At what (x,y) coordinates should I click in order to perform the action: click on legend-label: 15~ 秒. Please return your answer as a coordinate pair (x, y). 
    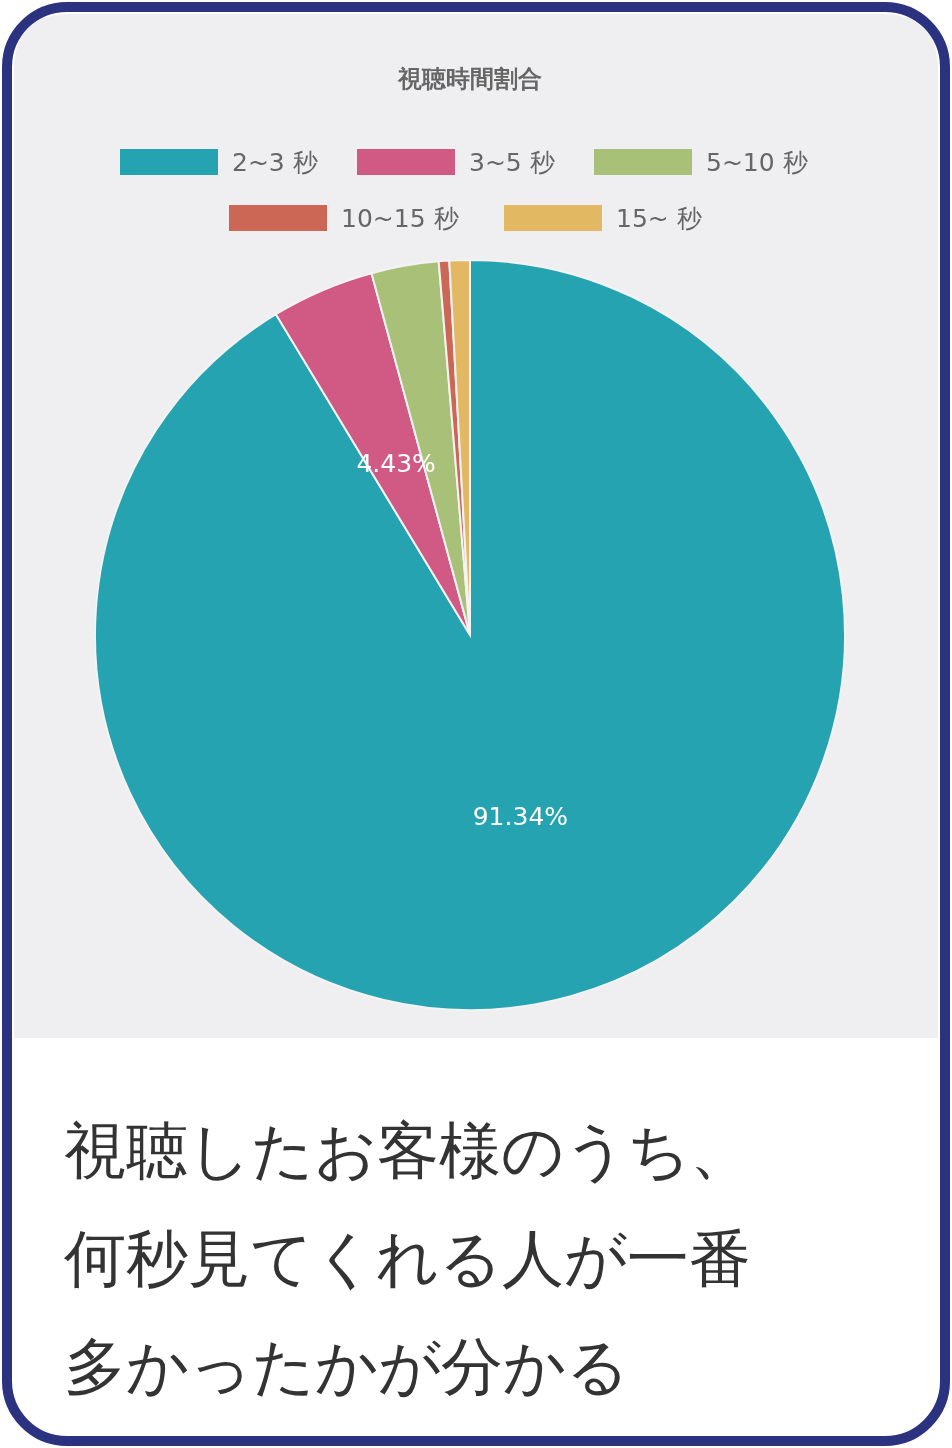
    Looking at the image, I should click on (659, 218).